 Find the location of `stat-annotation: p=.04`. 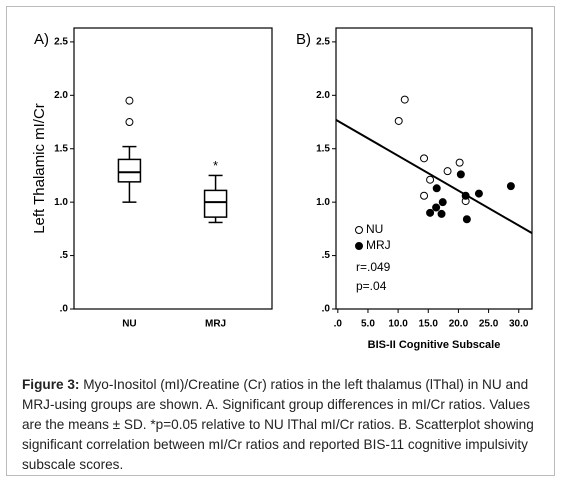

stat-annotation: p=.04 is located at coordinates (371, 286).